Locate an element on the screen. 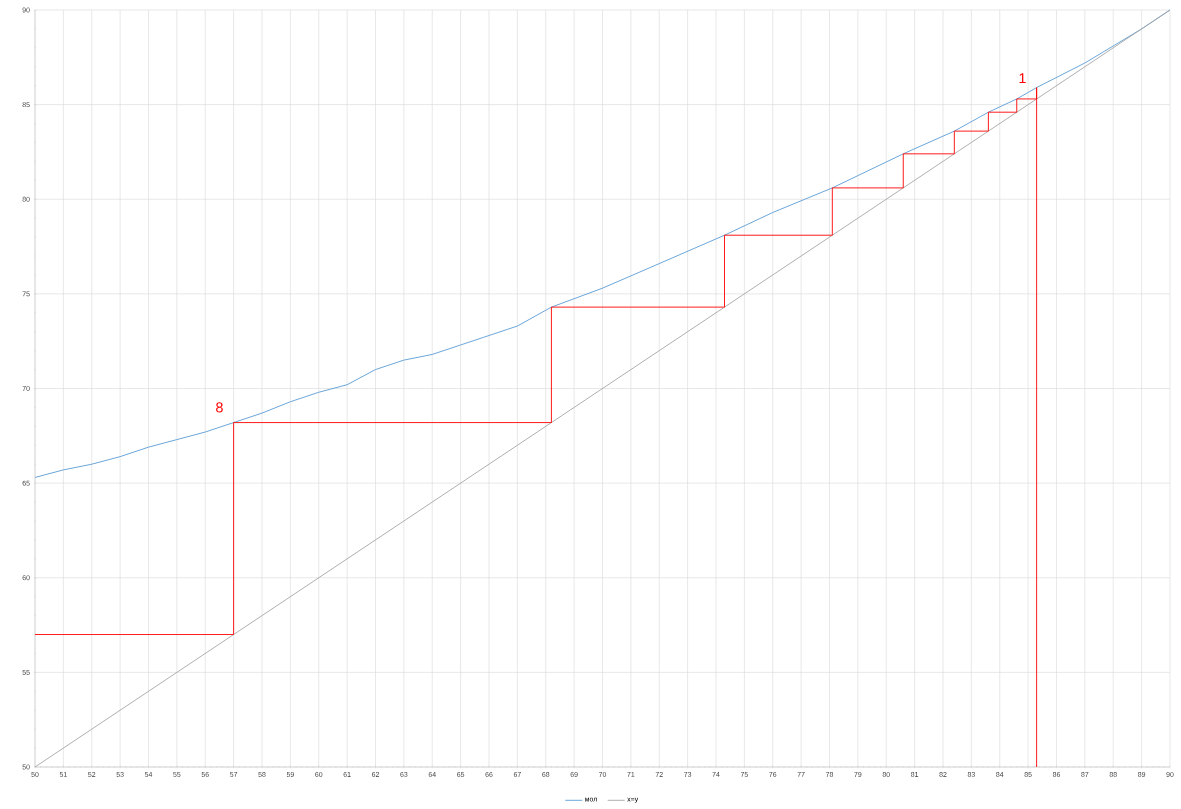 Image resolution: width=1181 pixels, height=809 pixels. annotation: 8 is located at coordinates (219, 407).